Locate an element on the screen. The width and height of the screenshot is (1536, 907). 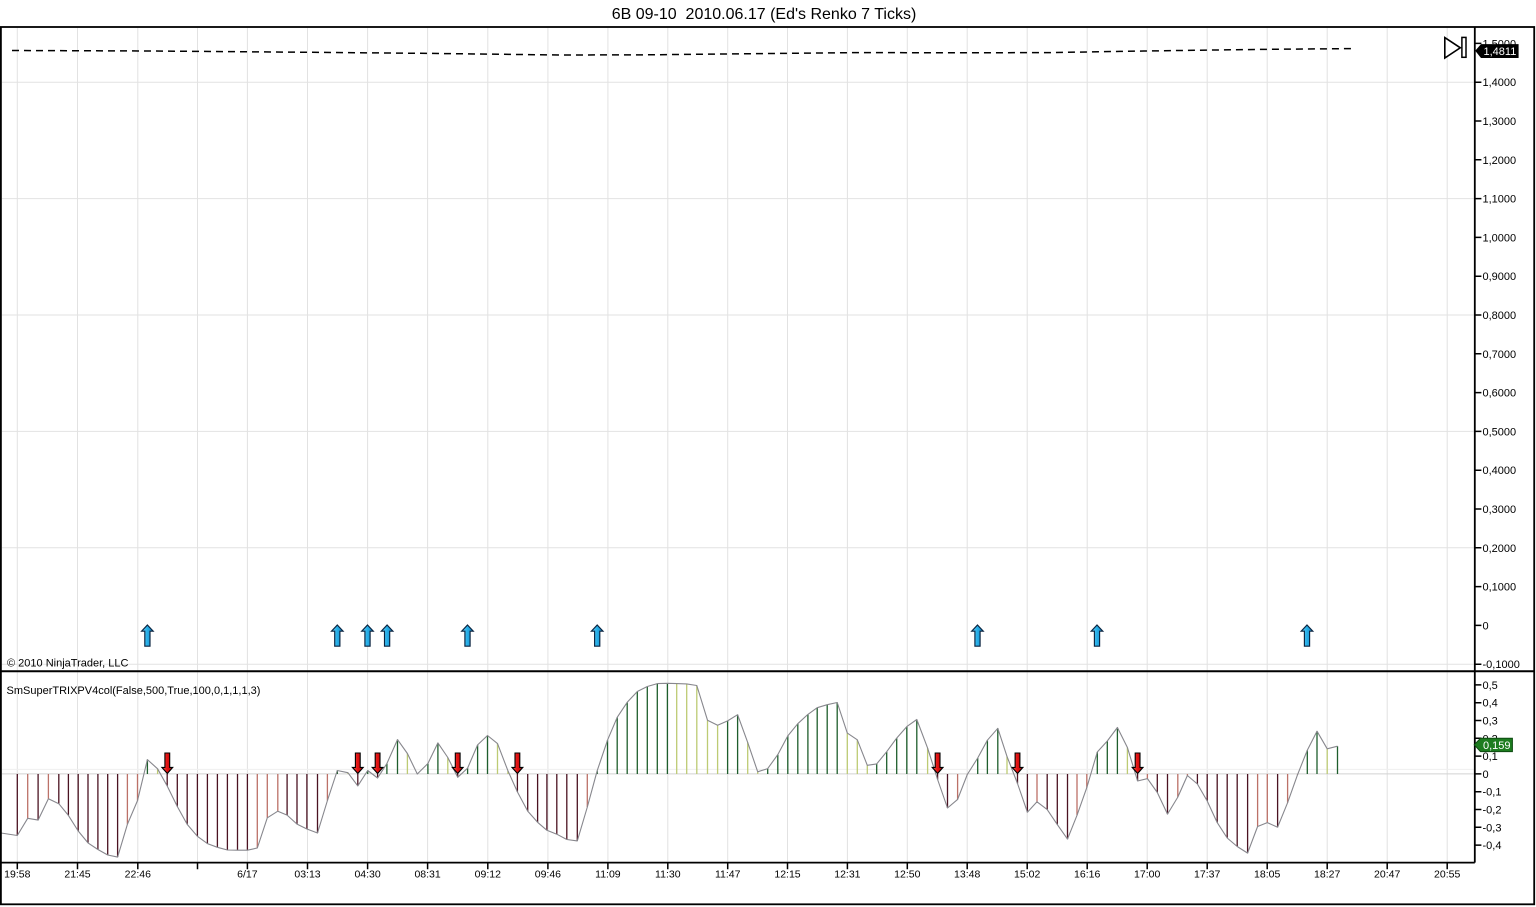
svg-text: © 2010 NinjaTrader, LLC is located at coordinates (67, 664).